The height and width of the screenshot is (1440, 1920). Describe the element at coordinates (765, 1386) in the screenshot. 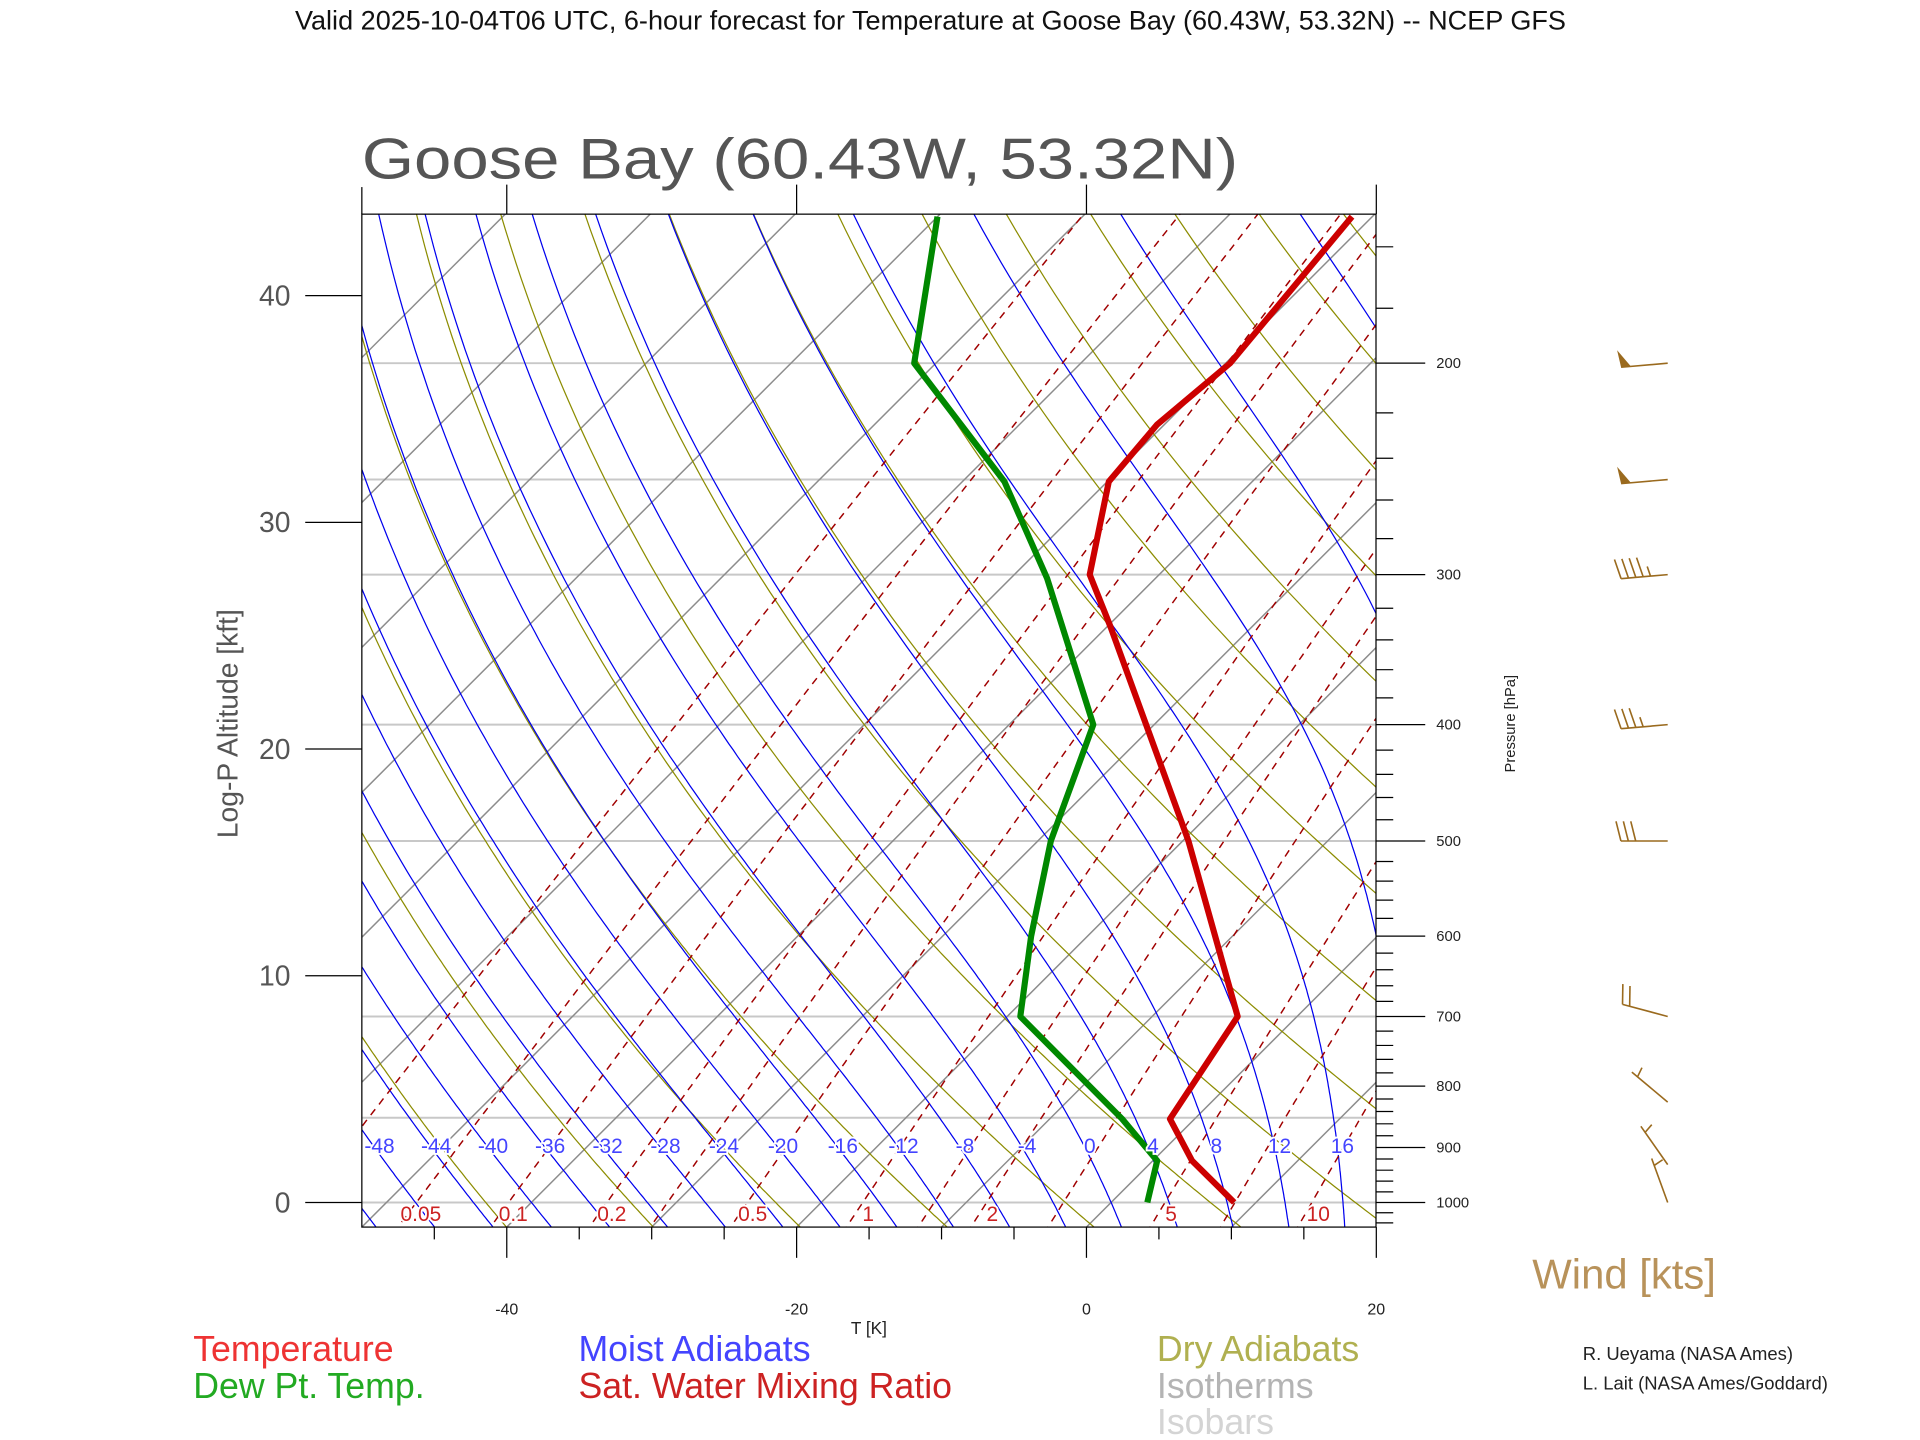

I see `legend-mixing-ratio: Sat. Water Mixing Ratio` at that location.